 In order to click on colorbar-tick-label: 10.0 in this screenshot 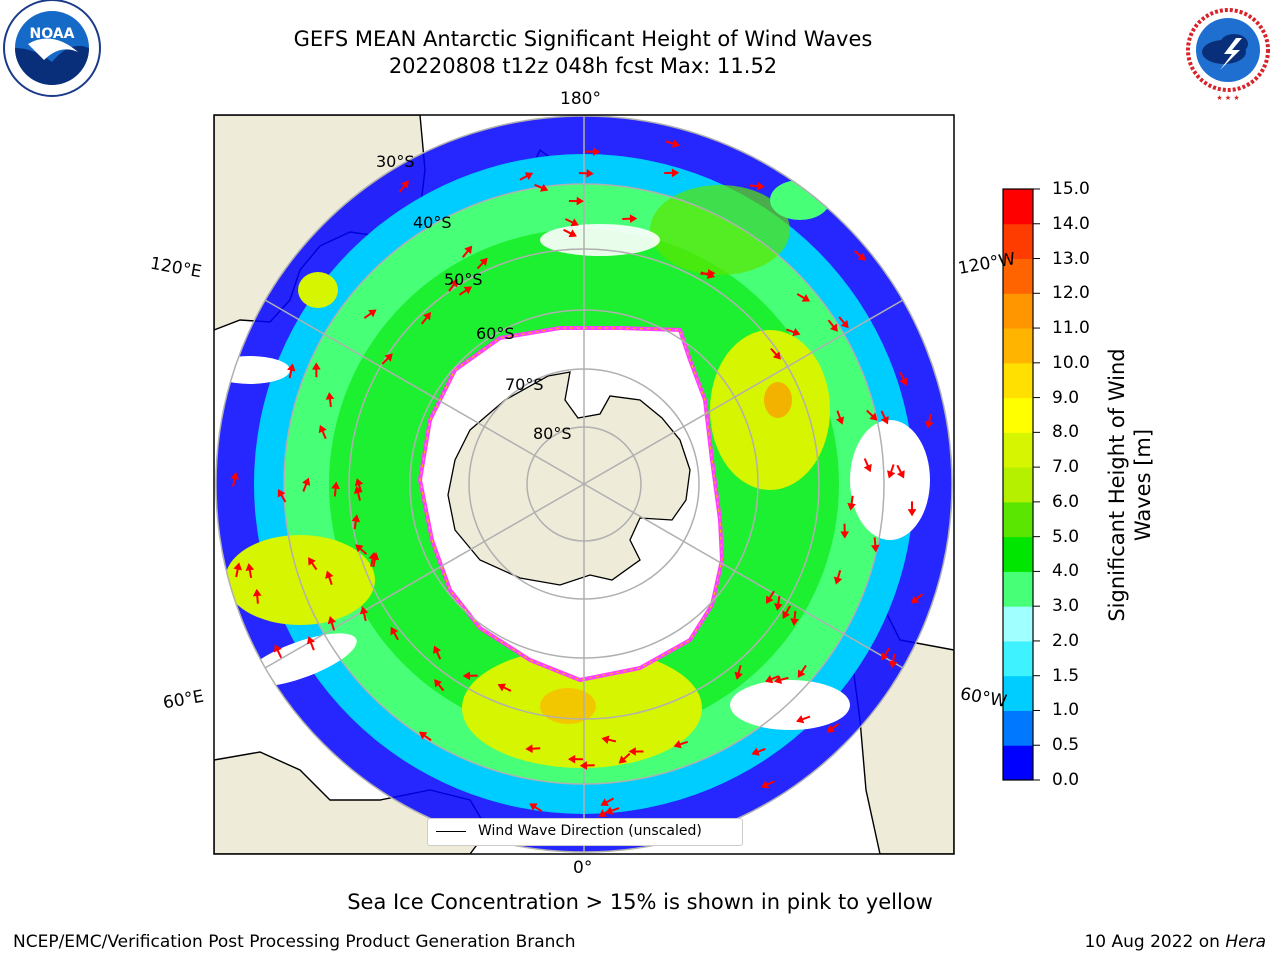, I will do `click(1071, 362)`.